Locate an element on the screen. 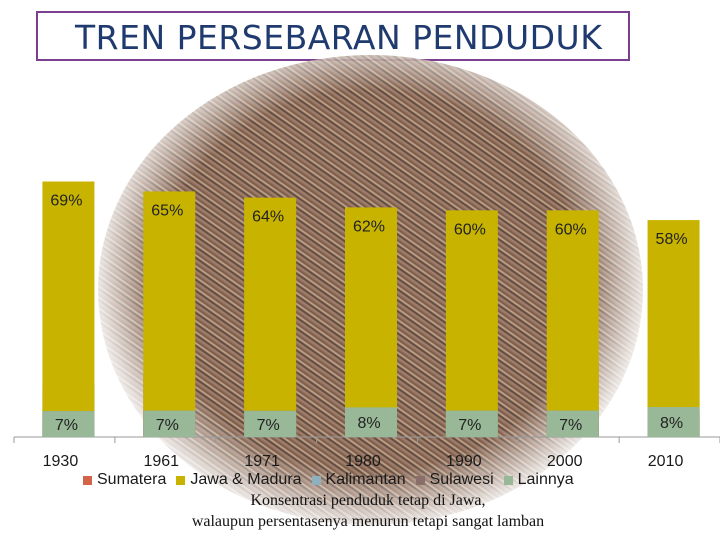  bar-segment-jawa-madura-1930 is located at coordinates (68, 309).